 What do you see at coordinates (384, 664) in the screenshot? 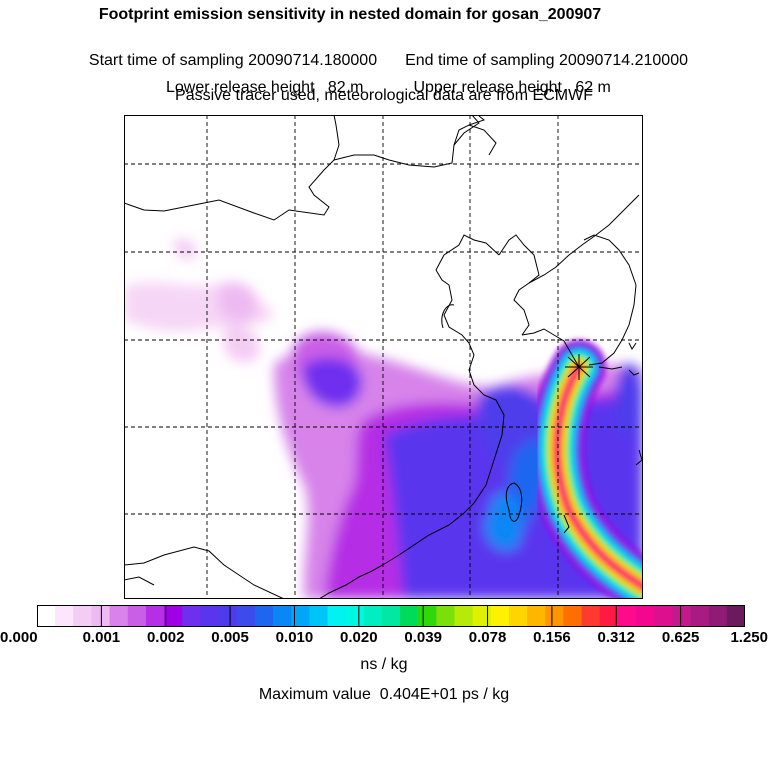
I see `colorbar-units: ns / kg` at bounding box center [384, 664].